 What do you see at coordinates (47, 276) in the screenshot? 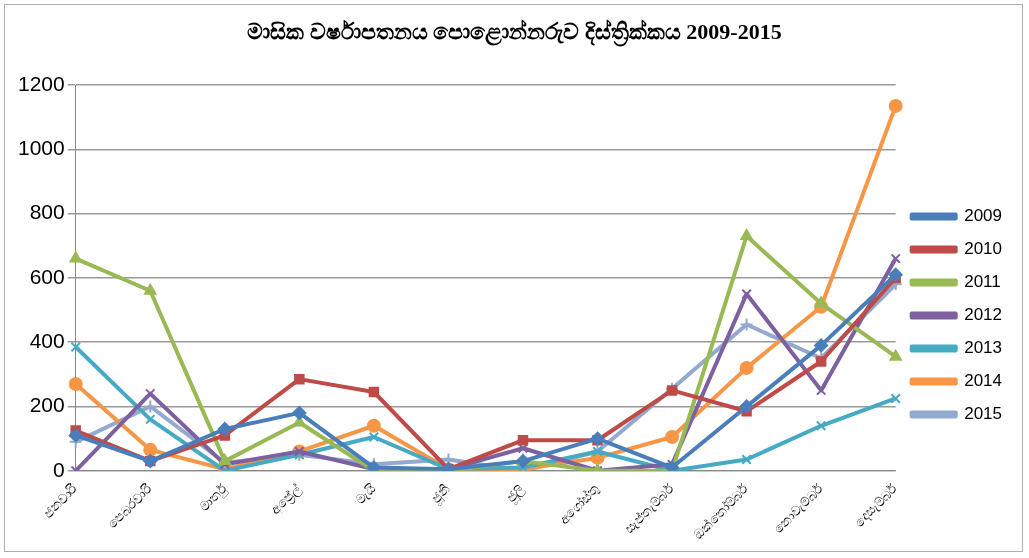
I see `y-tick-label: 600` at bounding box center [47, 276].